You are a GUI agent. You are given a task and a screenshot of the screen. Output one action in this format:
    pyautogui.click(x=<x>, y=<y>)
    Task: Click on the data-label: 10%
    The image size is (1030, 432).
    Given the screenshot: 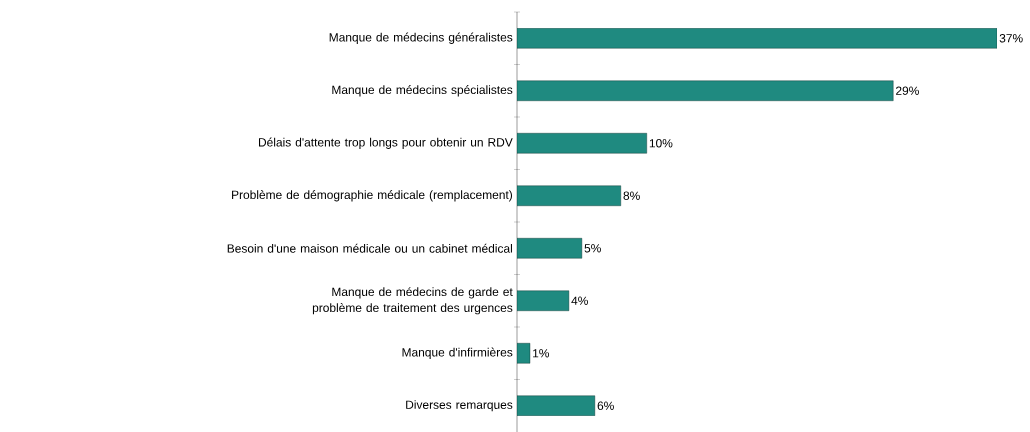 What is the action you would take?
    pyautogui.click(x=661, y=143)
    